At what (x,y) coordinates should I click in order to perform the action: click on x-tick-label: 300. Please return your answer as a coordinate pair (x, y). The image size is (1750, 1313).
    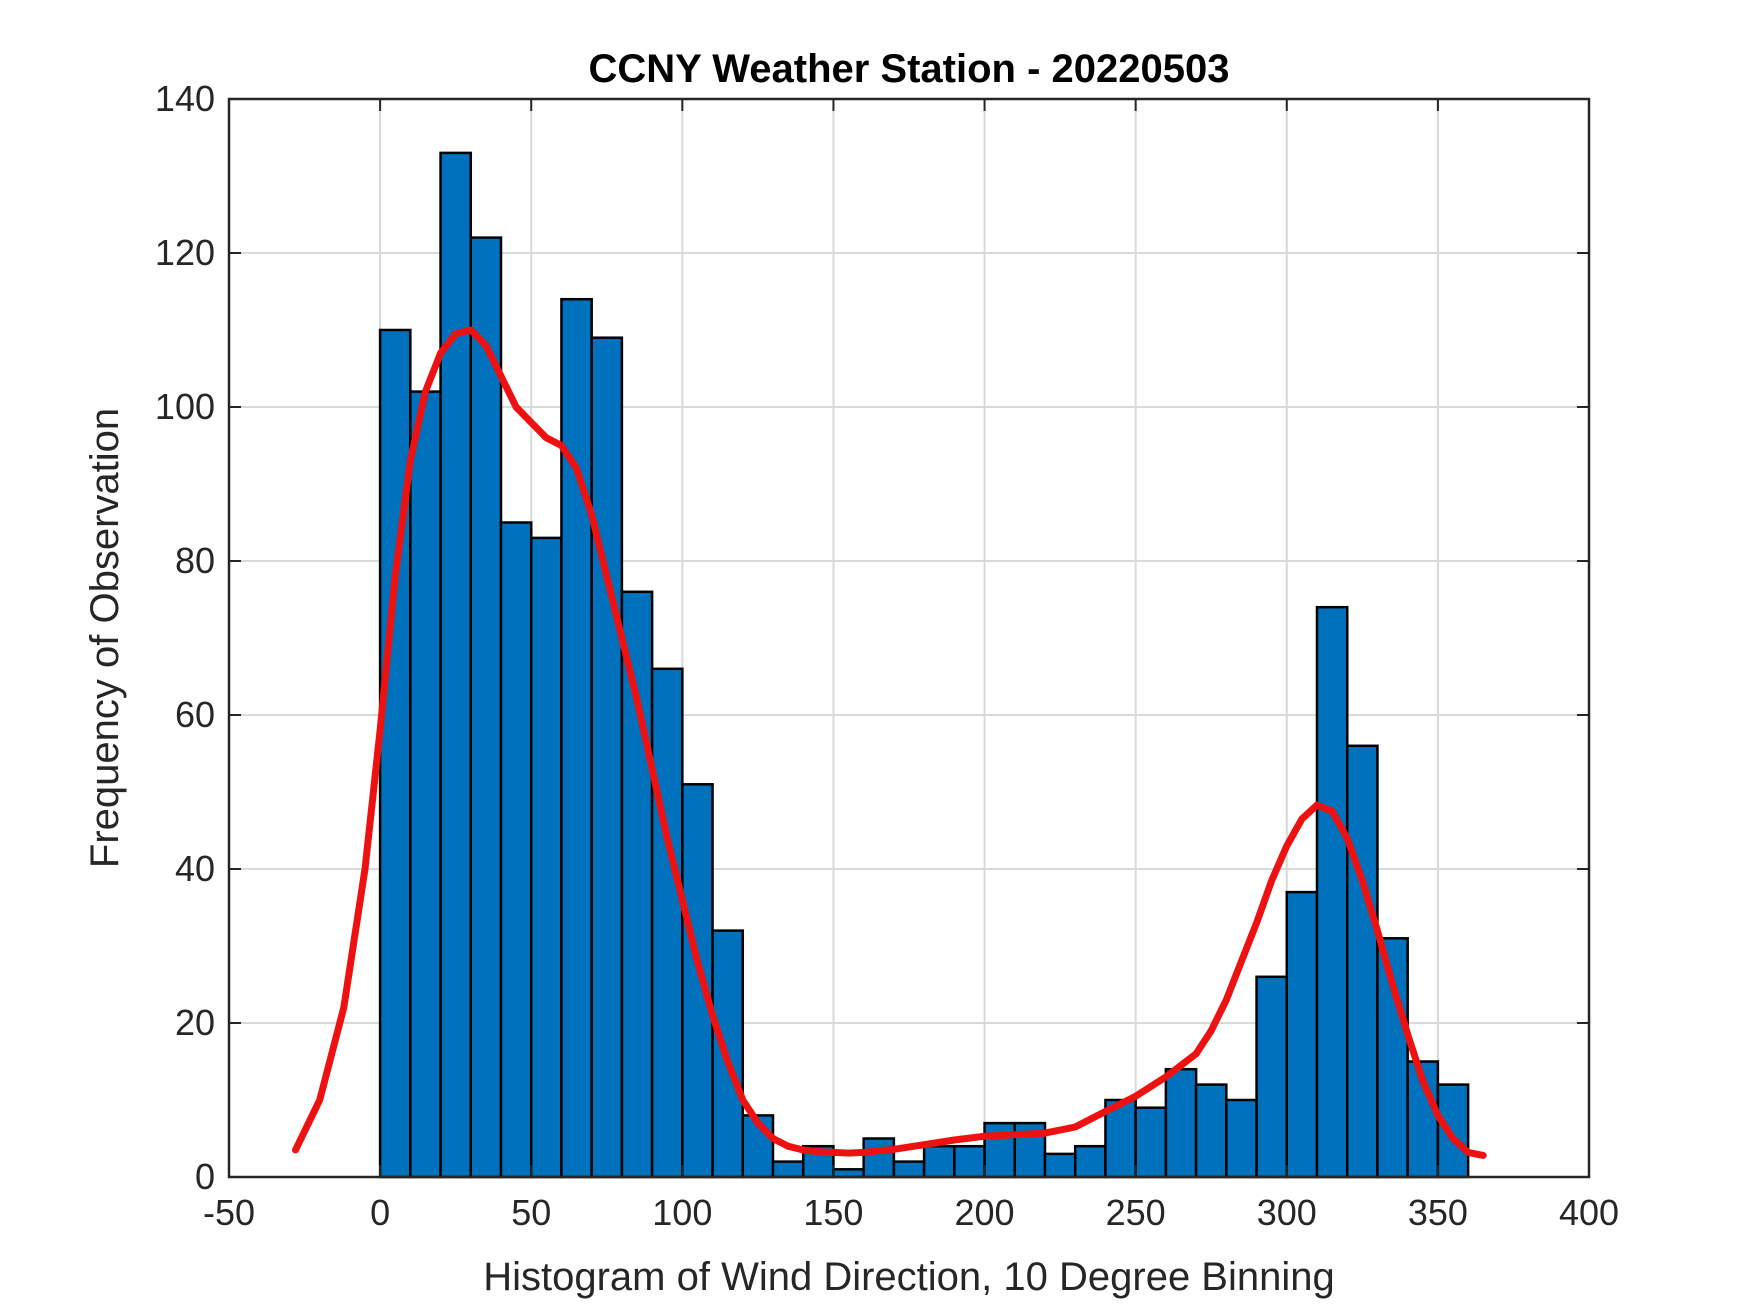
    Looking at the image, I should click on (1287, 1212).